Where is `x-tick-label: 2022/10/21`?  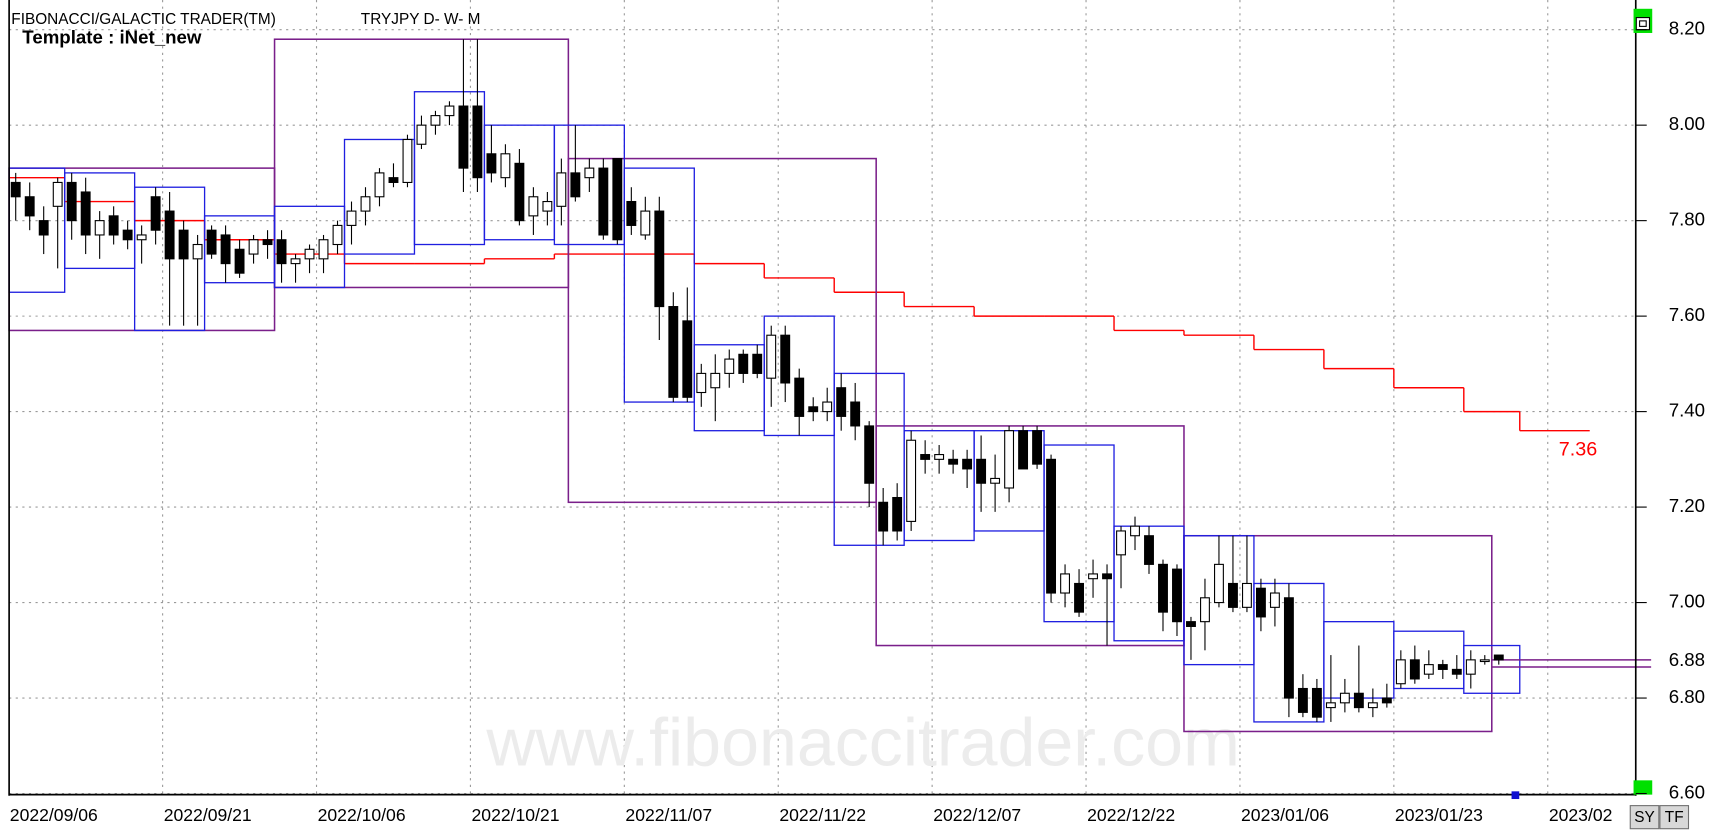
x-tick-label: 2022/10/21 is located at coordinates (516, 815).